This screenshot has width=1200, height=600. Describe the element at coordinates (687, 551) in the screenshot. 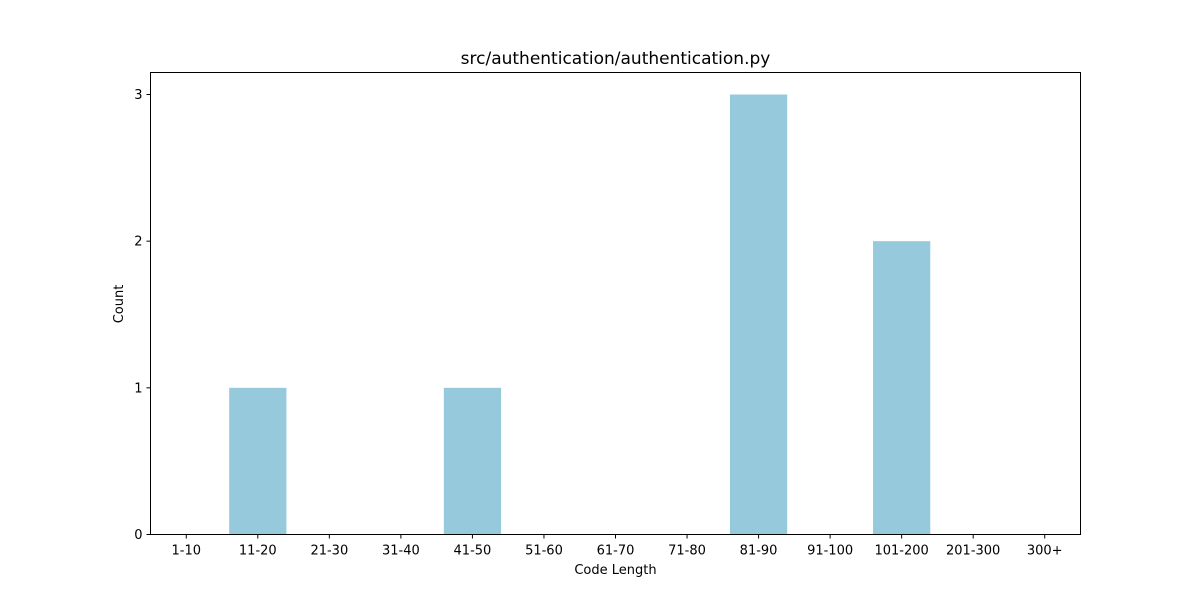

I see `x-tick-label: 71-80` at that location.